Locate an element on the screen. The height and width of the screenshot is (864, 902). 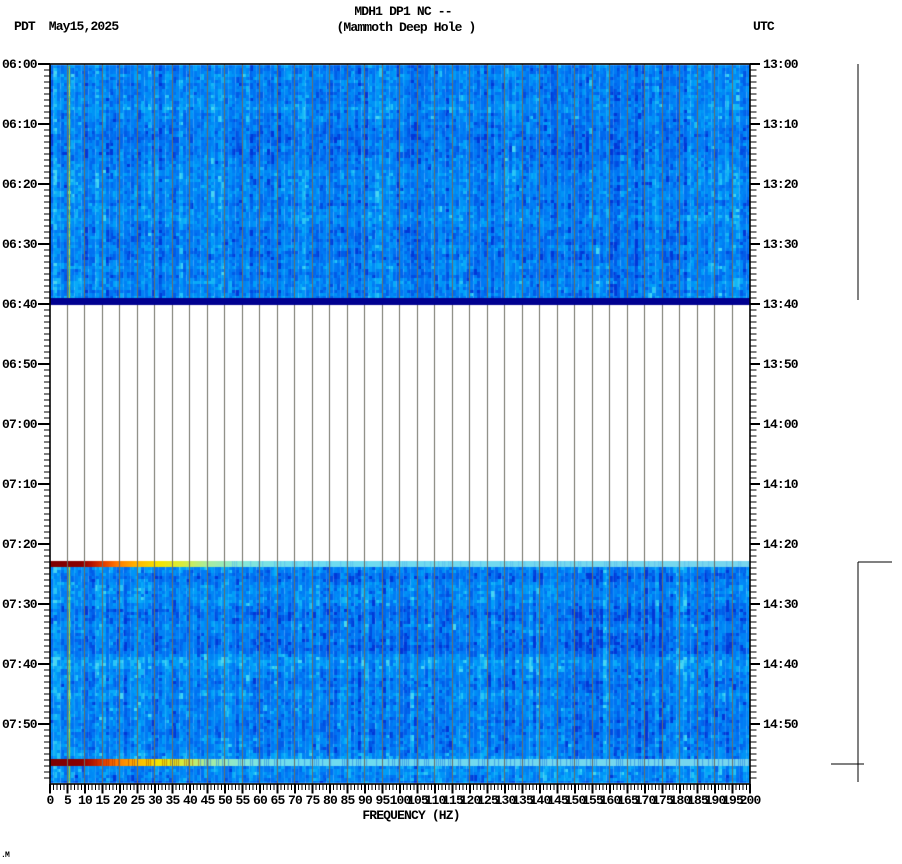
svg-text: 06:40 is located at coordinates (20, 304).